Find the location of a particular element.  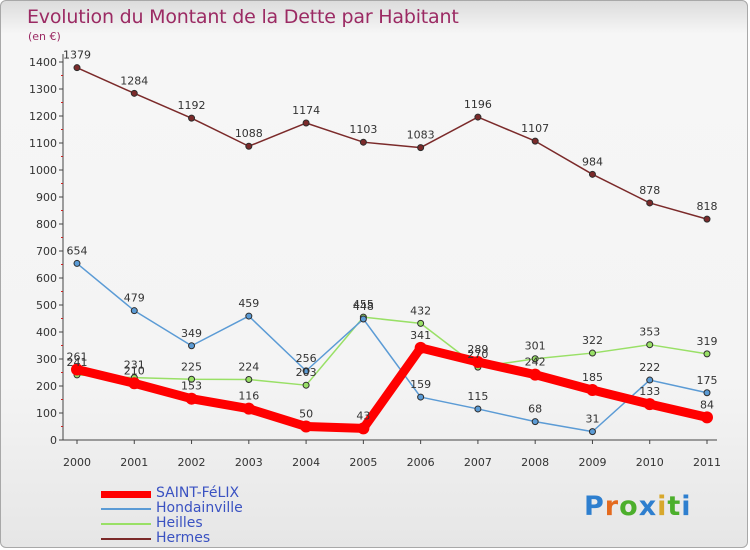

data-label: 878 is located at coordinates (649, 190).